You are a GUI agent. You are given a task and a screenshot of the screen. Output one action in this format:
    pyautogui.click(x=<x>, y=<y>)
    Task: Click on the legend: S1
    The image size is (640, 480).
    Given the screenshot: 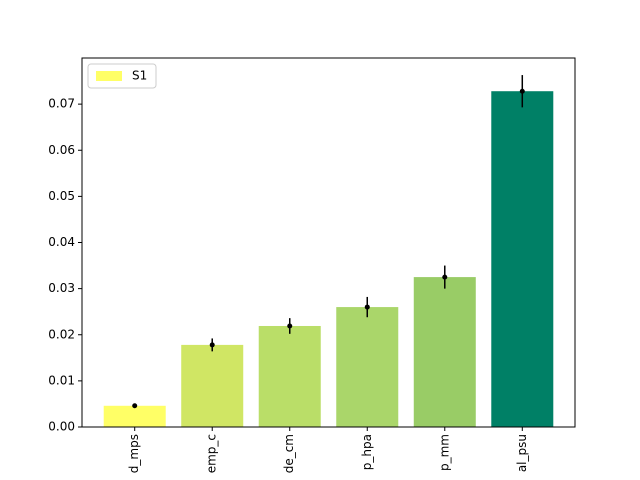 What is the action you would take?
    pyautogui.click(x=122, y=76)
    